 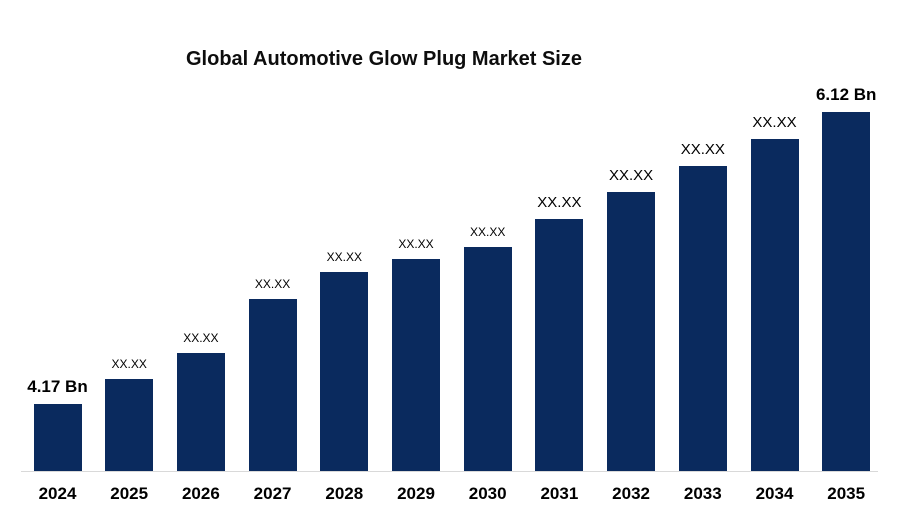 I want to click on bar-value-label-2026: XX.XX, so click(x=201, y=338).